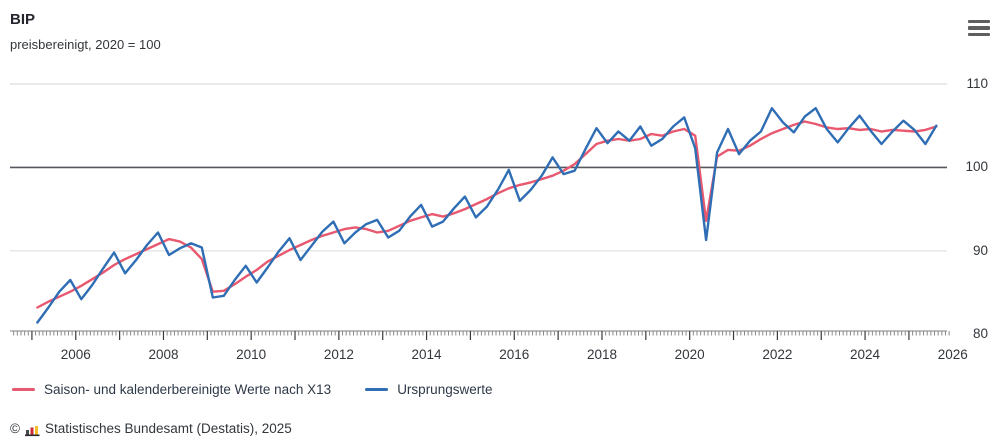 This screenshot has height=447, width=1000. Describe the element at coordinates (689, 354) in the screenshot. I see `x-axis-tick-label: 2020` at that location.